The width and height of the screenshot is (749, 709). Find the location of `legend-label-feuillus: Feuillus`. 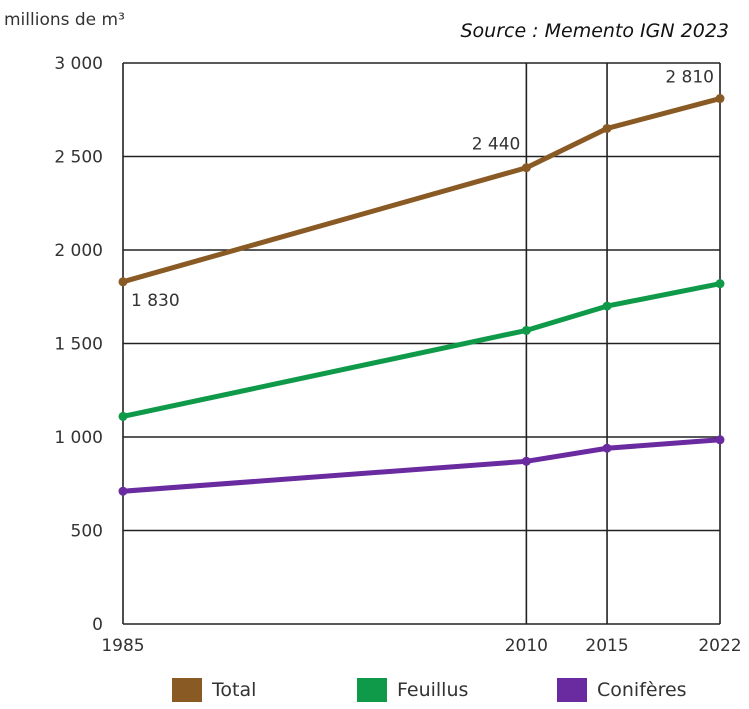

legend-label-feuillus: Feuillus is located at coordinates (433, 690).